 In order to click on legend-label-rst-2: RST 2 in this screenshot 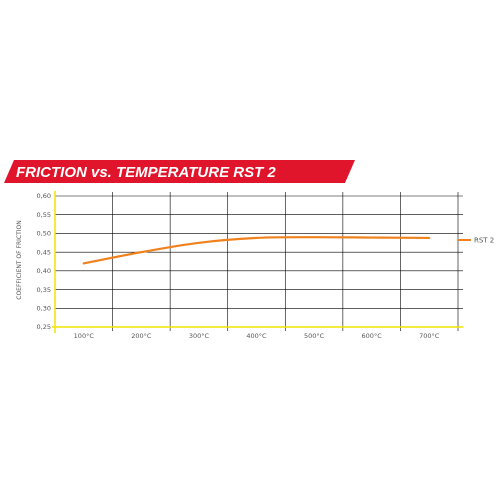, I will do `click(484, 241)`.